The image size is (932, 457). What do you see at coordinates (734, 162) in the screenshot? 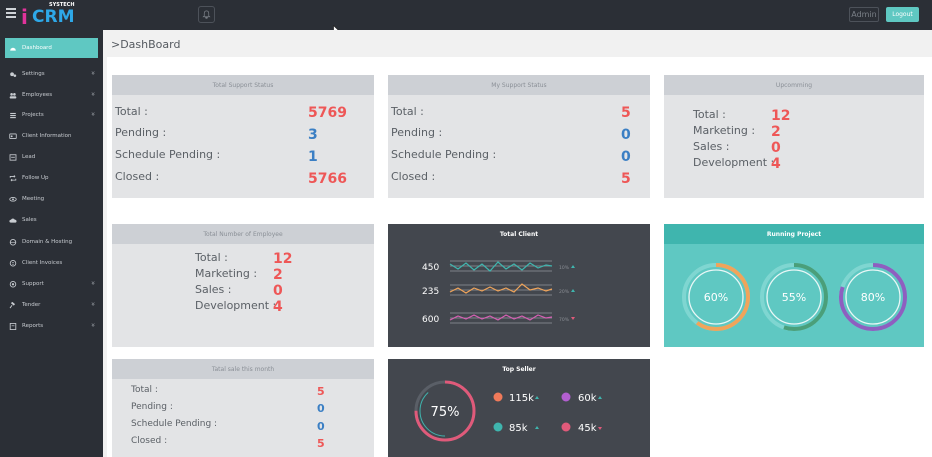
I see `stat-label: Development :` at bounding box center [734, 162].